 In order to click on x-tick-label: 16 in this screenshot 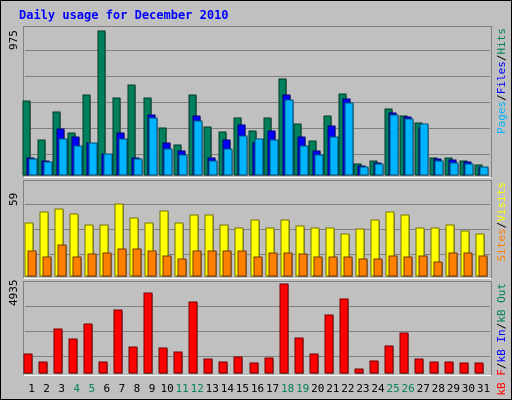, I will do `click(257, 388)`.